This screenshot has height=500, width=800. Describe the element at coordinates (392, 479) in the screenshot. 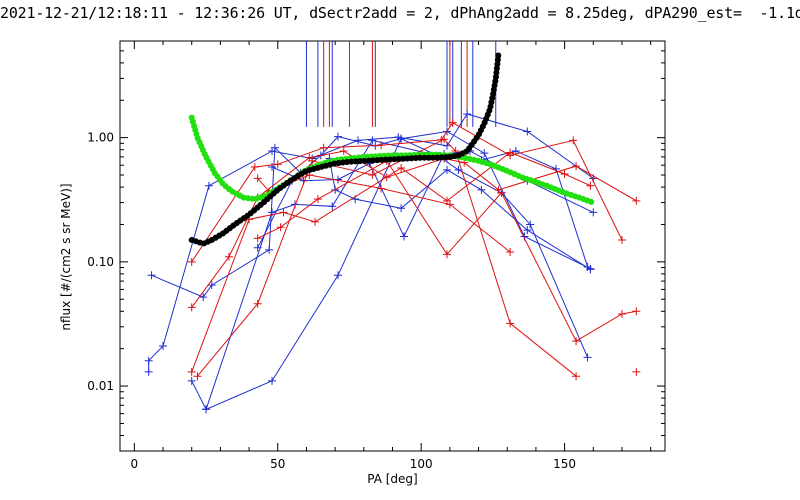

I see `x-axis-label: PA [deg]` at that location.